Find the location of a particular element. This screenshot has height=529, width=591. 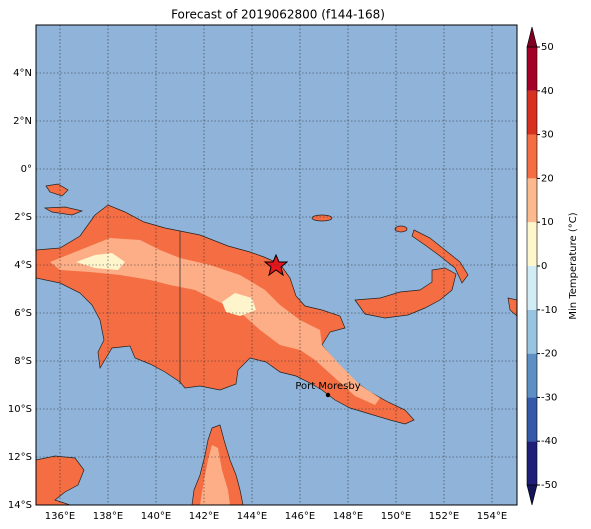

lat-tick-label: 2°N is located at coordinates (22, 121).